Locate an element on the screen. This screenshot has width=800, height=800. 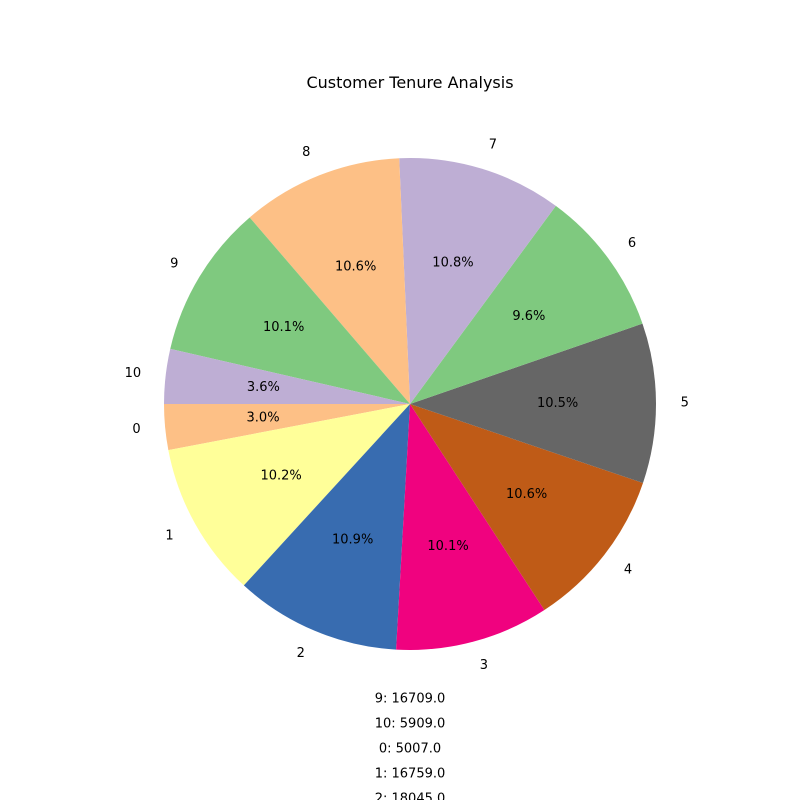
value-annotation: 1: 16759.0 is located at coordinates (410, 774).